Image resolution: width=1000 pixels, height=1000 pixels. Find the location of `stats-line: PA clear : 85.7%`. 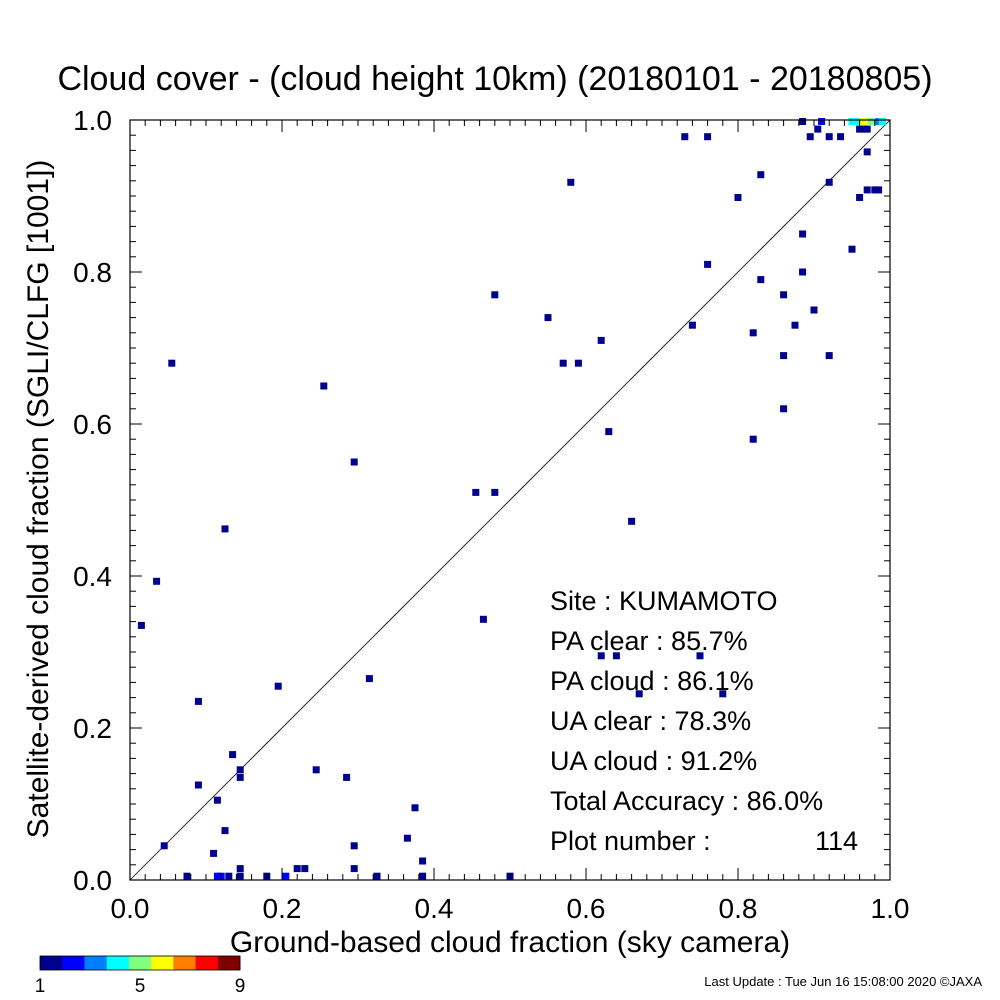

stats-line: PA clear : 85.7% is located at coordinates (649, 641).